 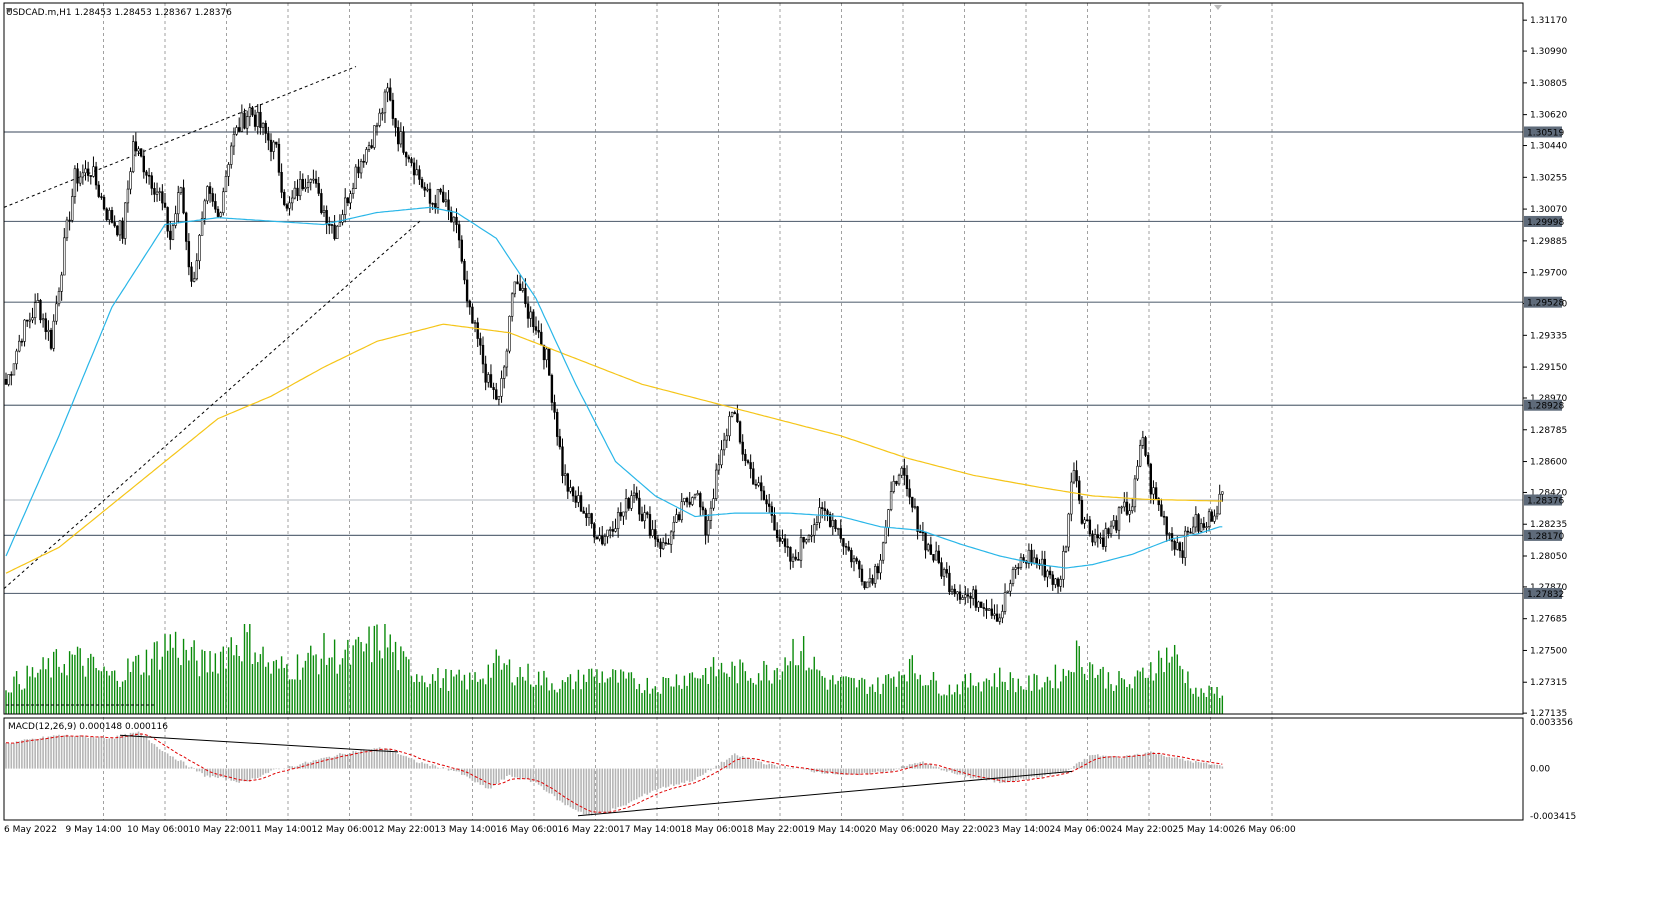 What do you see at coordinates (212, 328) in the screenshot?
I see `trendlines` at bounding box center [212, 328].